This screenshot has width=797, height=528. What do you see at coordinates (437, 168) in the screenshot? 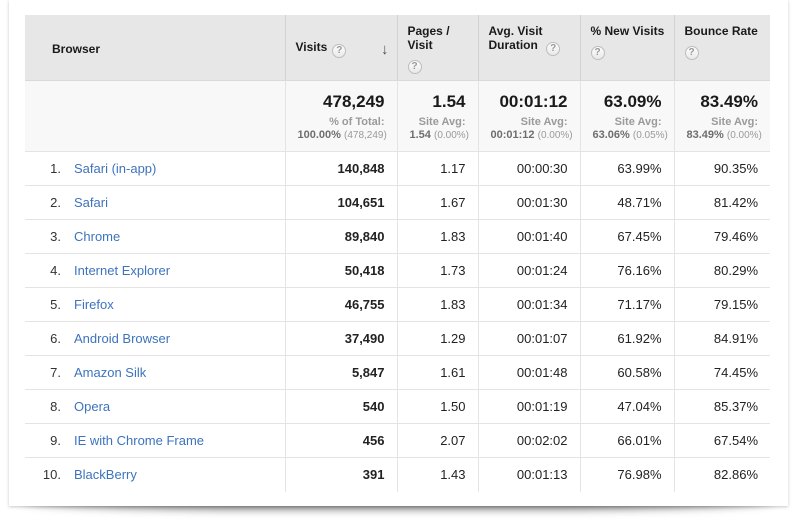
I see `pages-per-visit-cell: 1.17` at bounding box center [437, 168].